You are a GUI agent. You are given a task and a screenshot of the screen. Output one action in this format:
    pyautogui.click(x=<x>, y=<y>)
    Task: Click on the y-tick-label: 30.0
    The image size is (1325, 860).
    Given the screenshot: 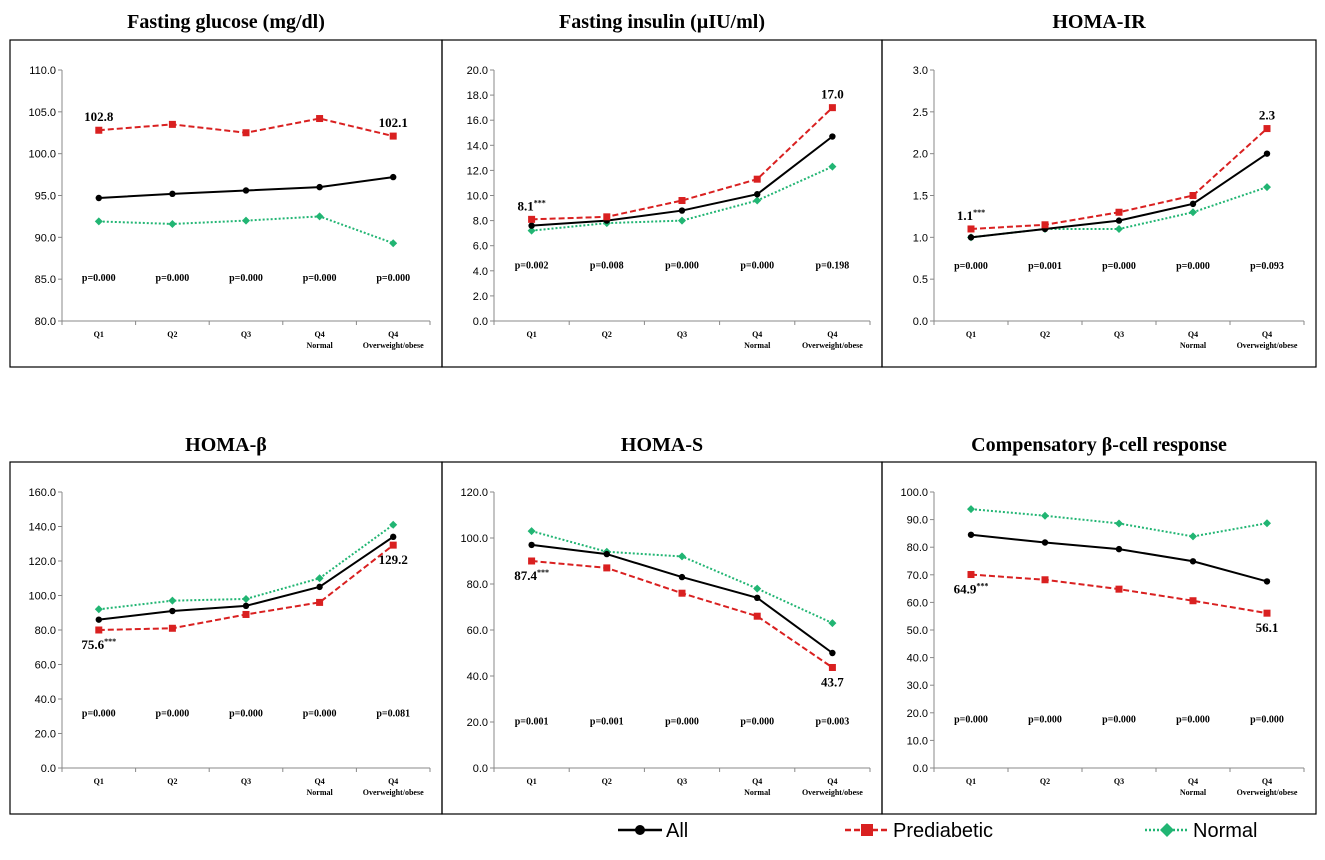 What is the action you would take?
    pyautogui.click(x=917, y=686)
    